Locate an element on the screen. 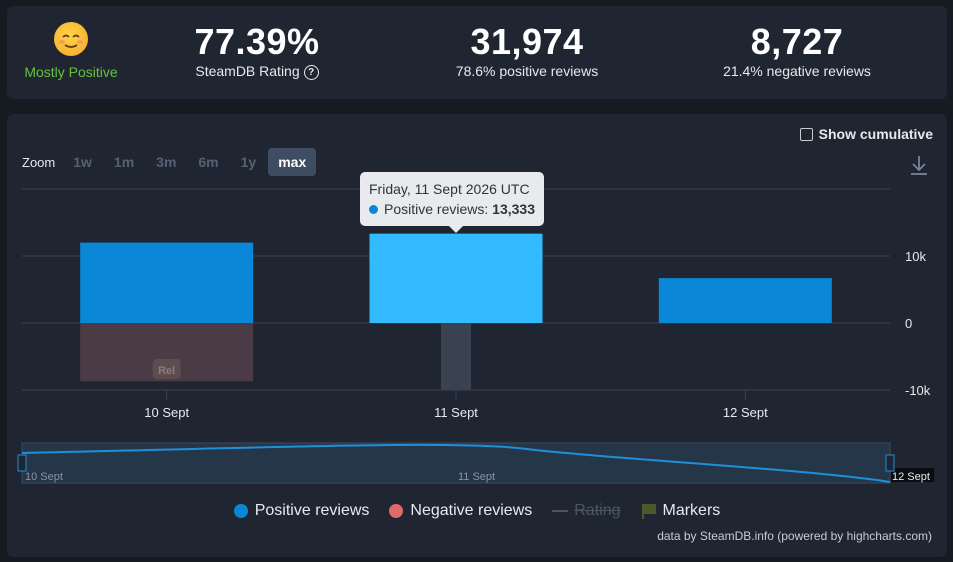  download-icon is located at coordinates (919, 165).